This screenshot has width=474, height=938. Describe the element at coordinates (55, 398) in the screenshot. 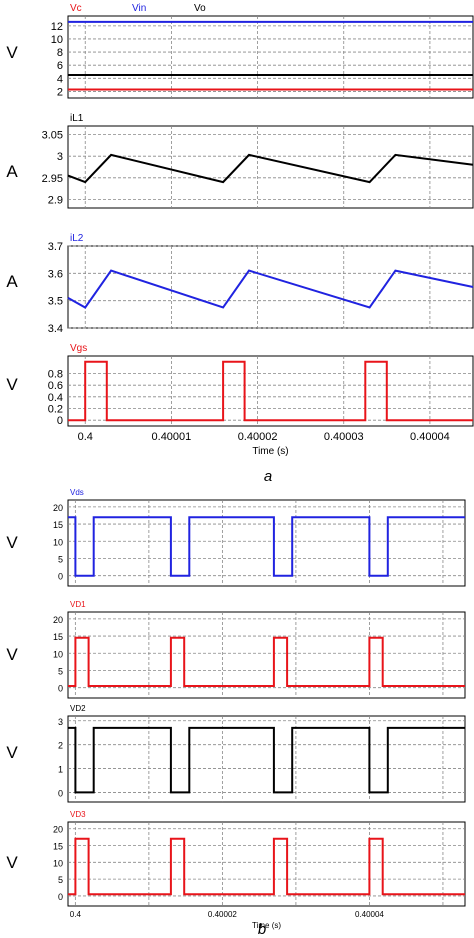

I see `y-tick-label: 0.4` at that location.